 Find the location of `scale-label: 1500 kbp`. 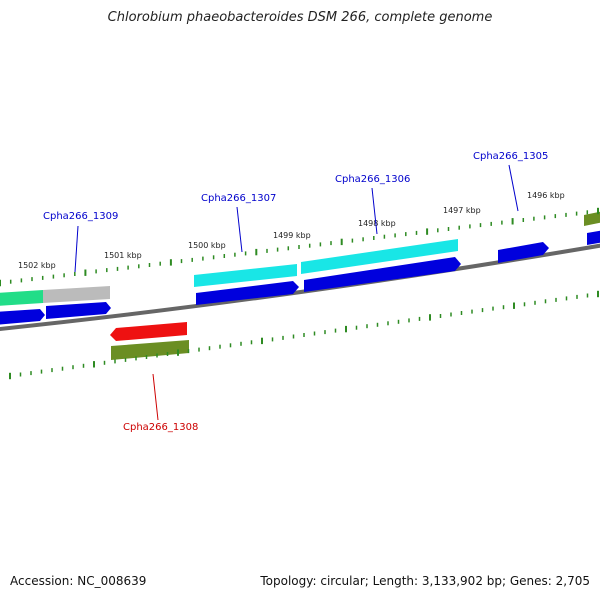

scale-label: 1500 kbp is located at coordinates (207, 245).